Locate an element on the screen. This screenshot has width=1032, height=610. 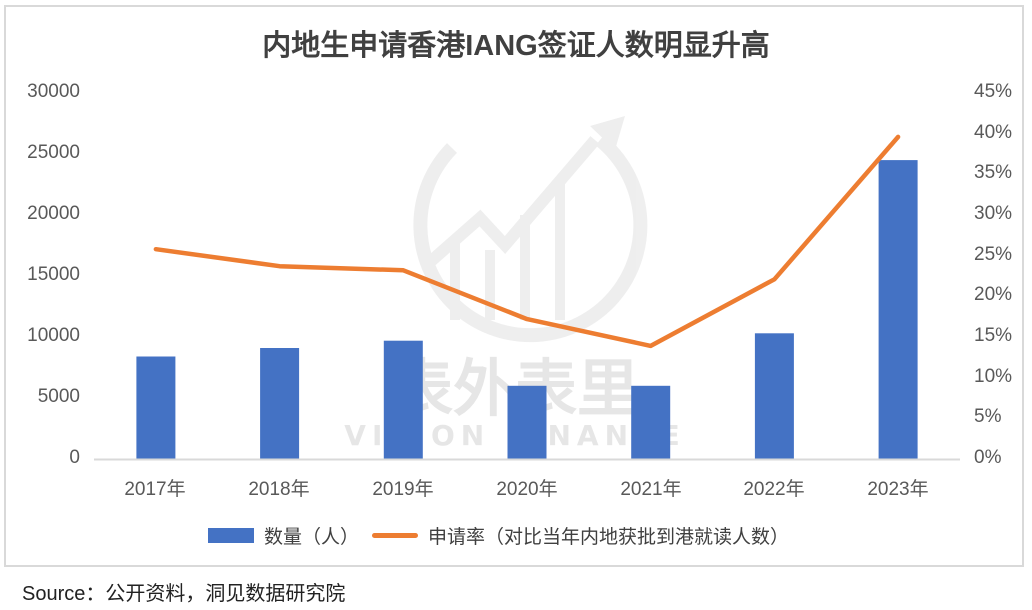
left-tick: 20000 is located at coordinates (53, 213).